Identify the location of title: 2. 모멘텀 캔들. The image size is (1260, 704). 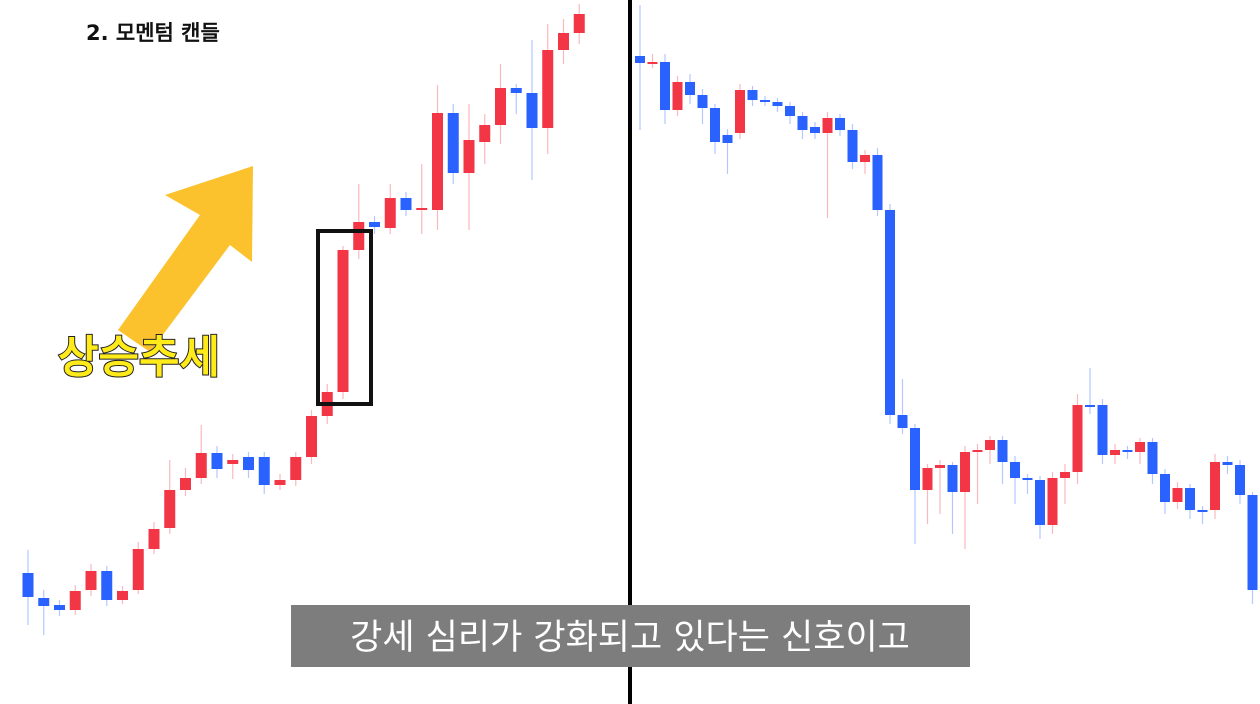
(153, 33).